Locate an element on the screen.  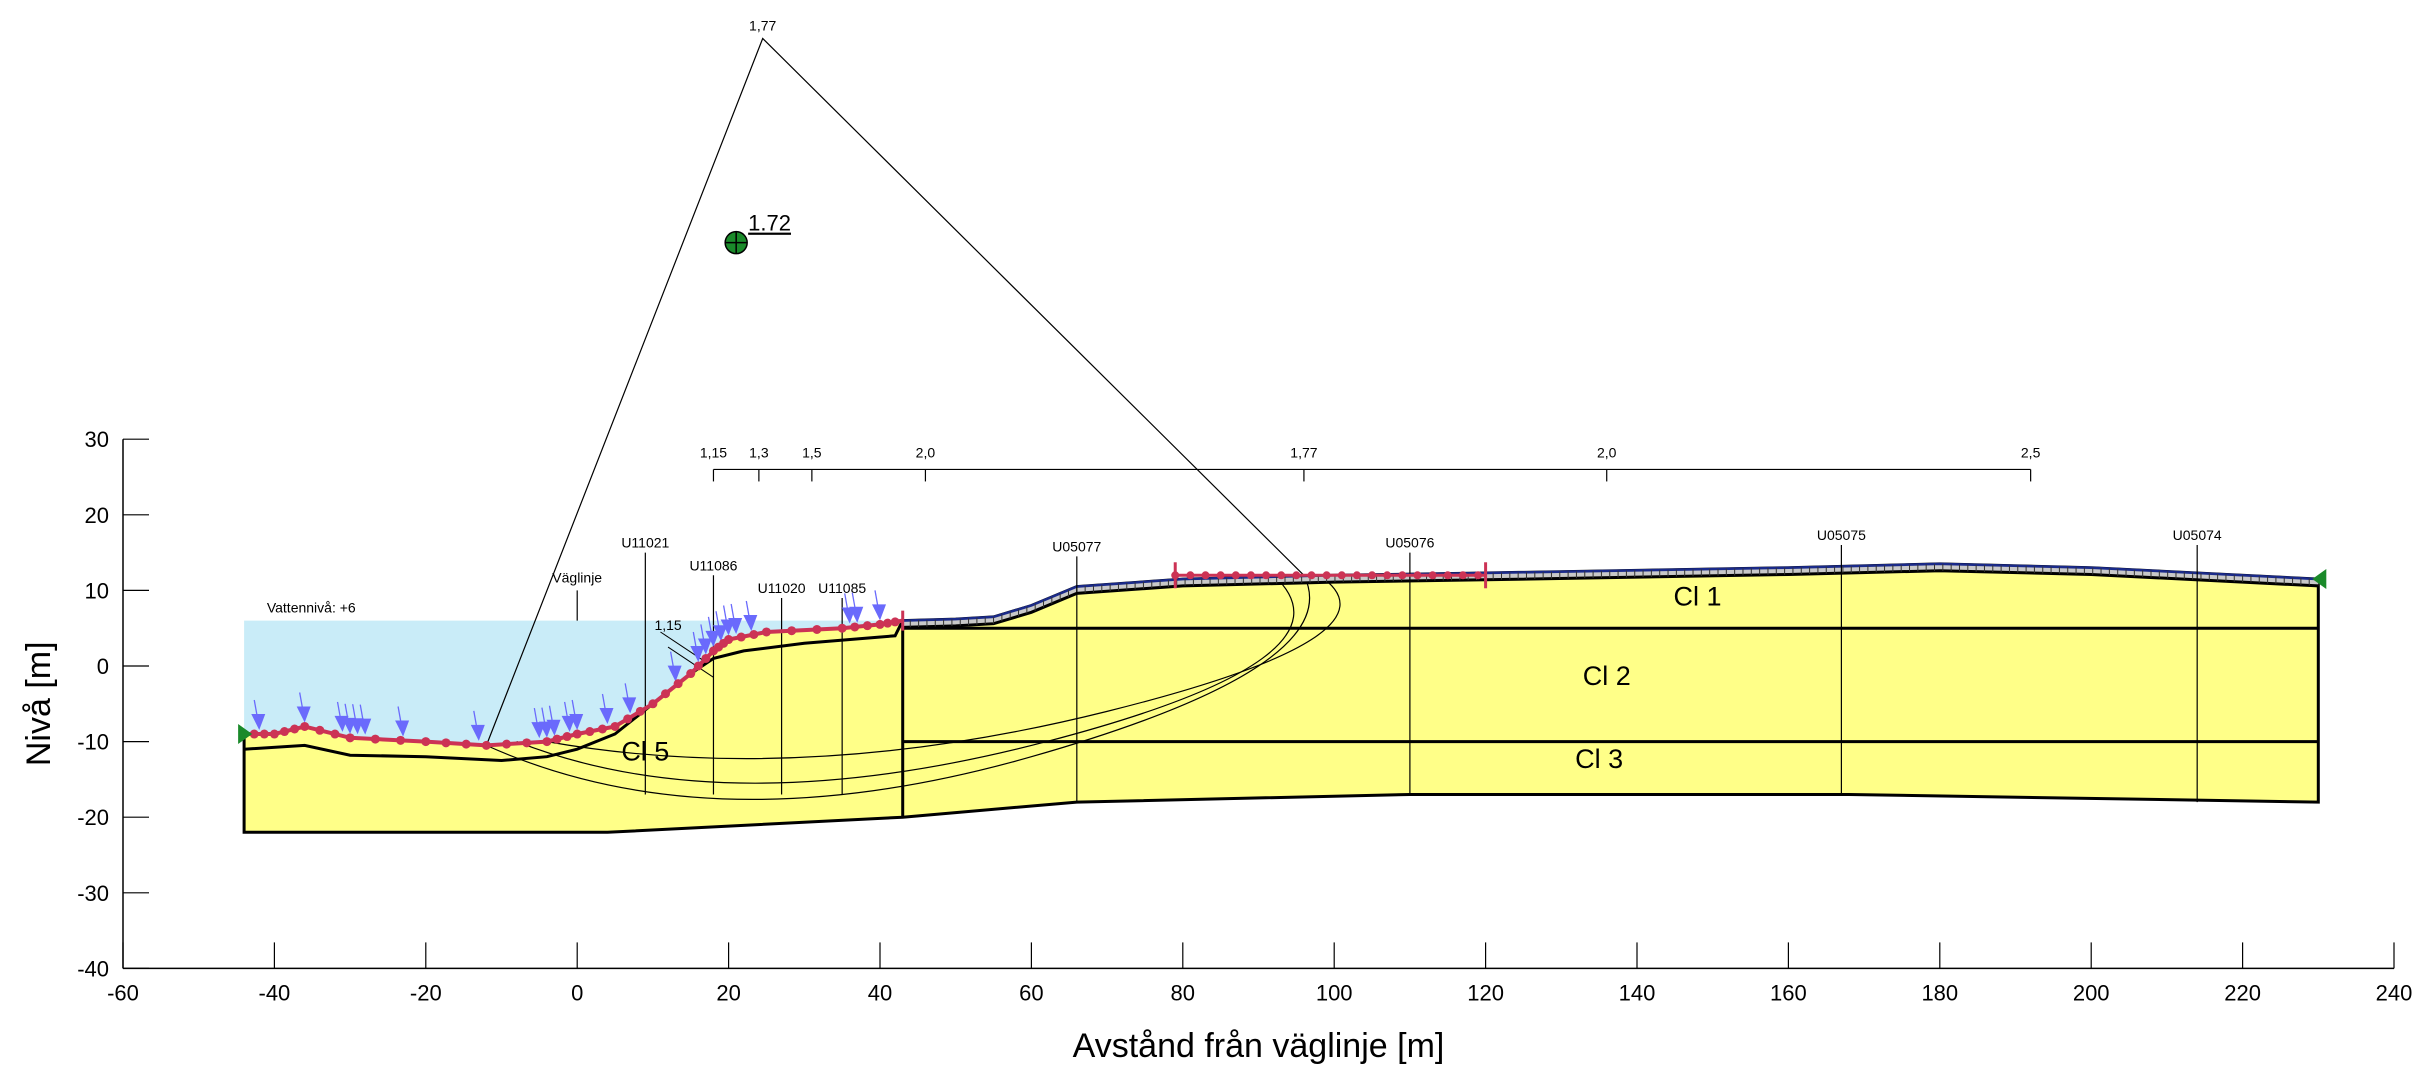
borehole-label: U05075 is located at coordinates (1841, 535).